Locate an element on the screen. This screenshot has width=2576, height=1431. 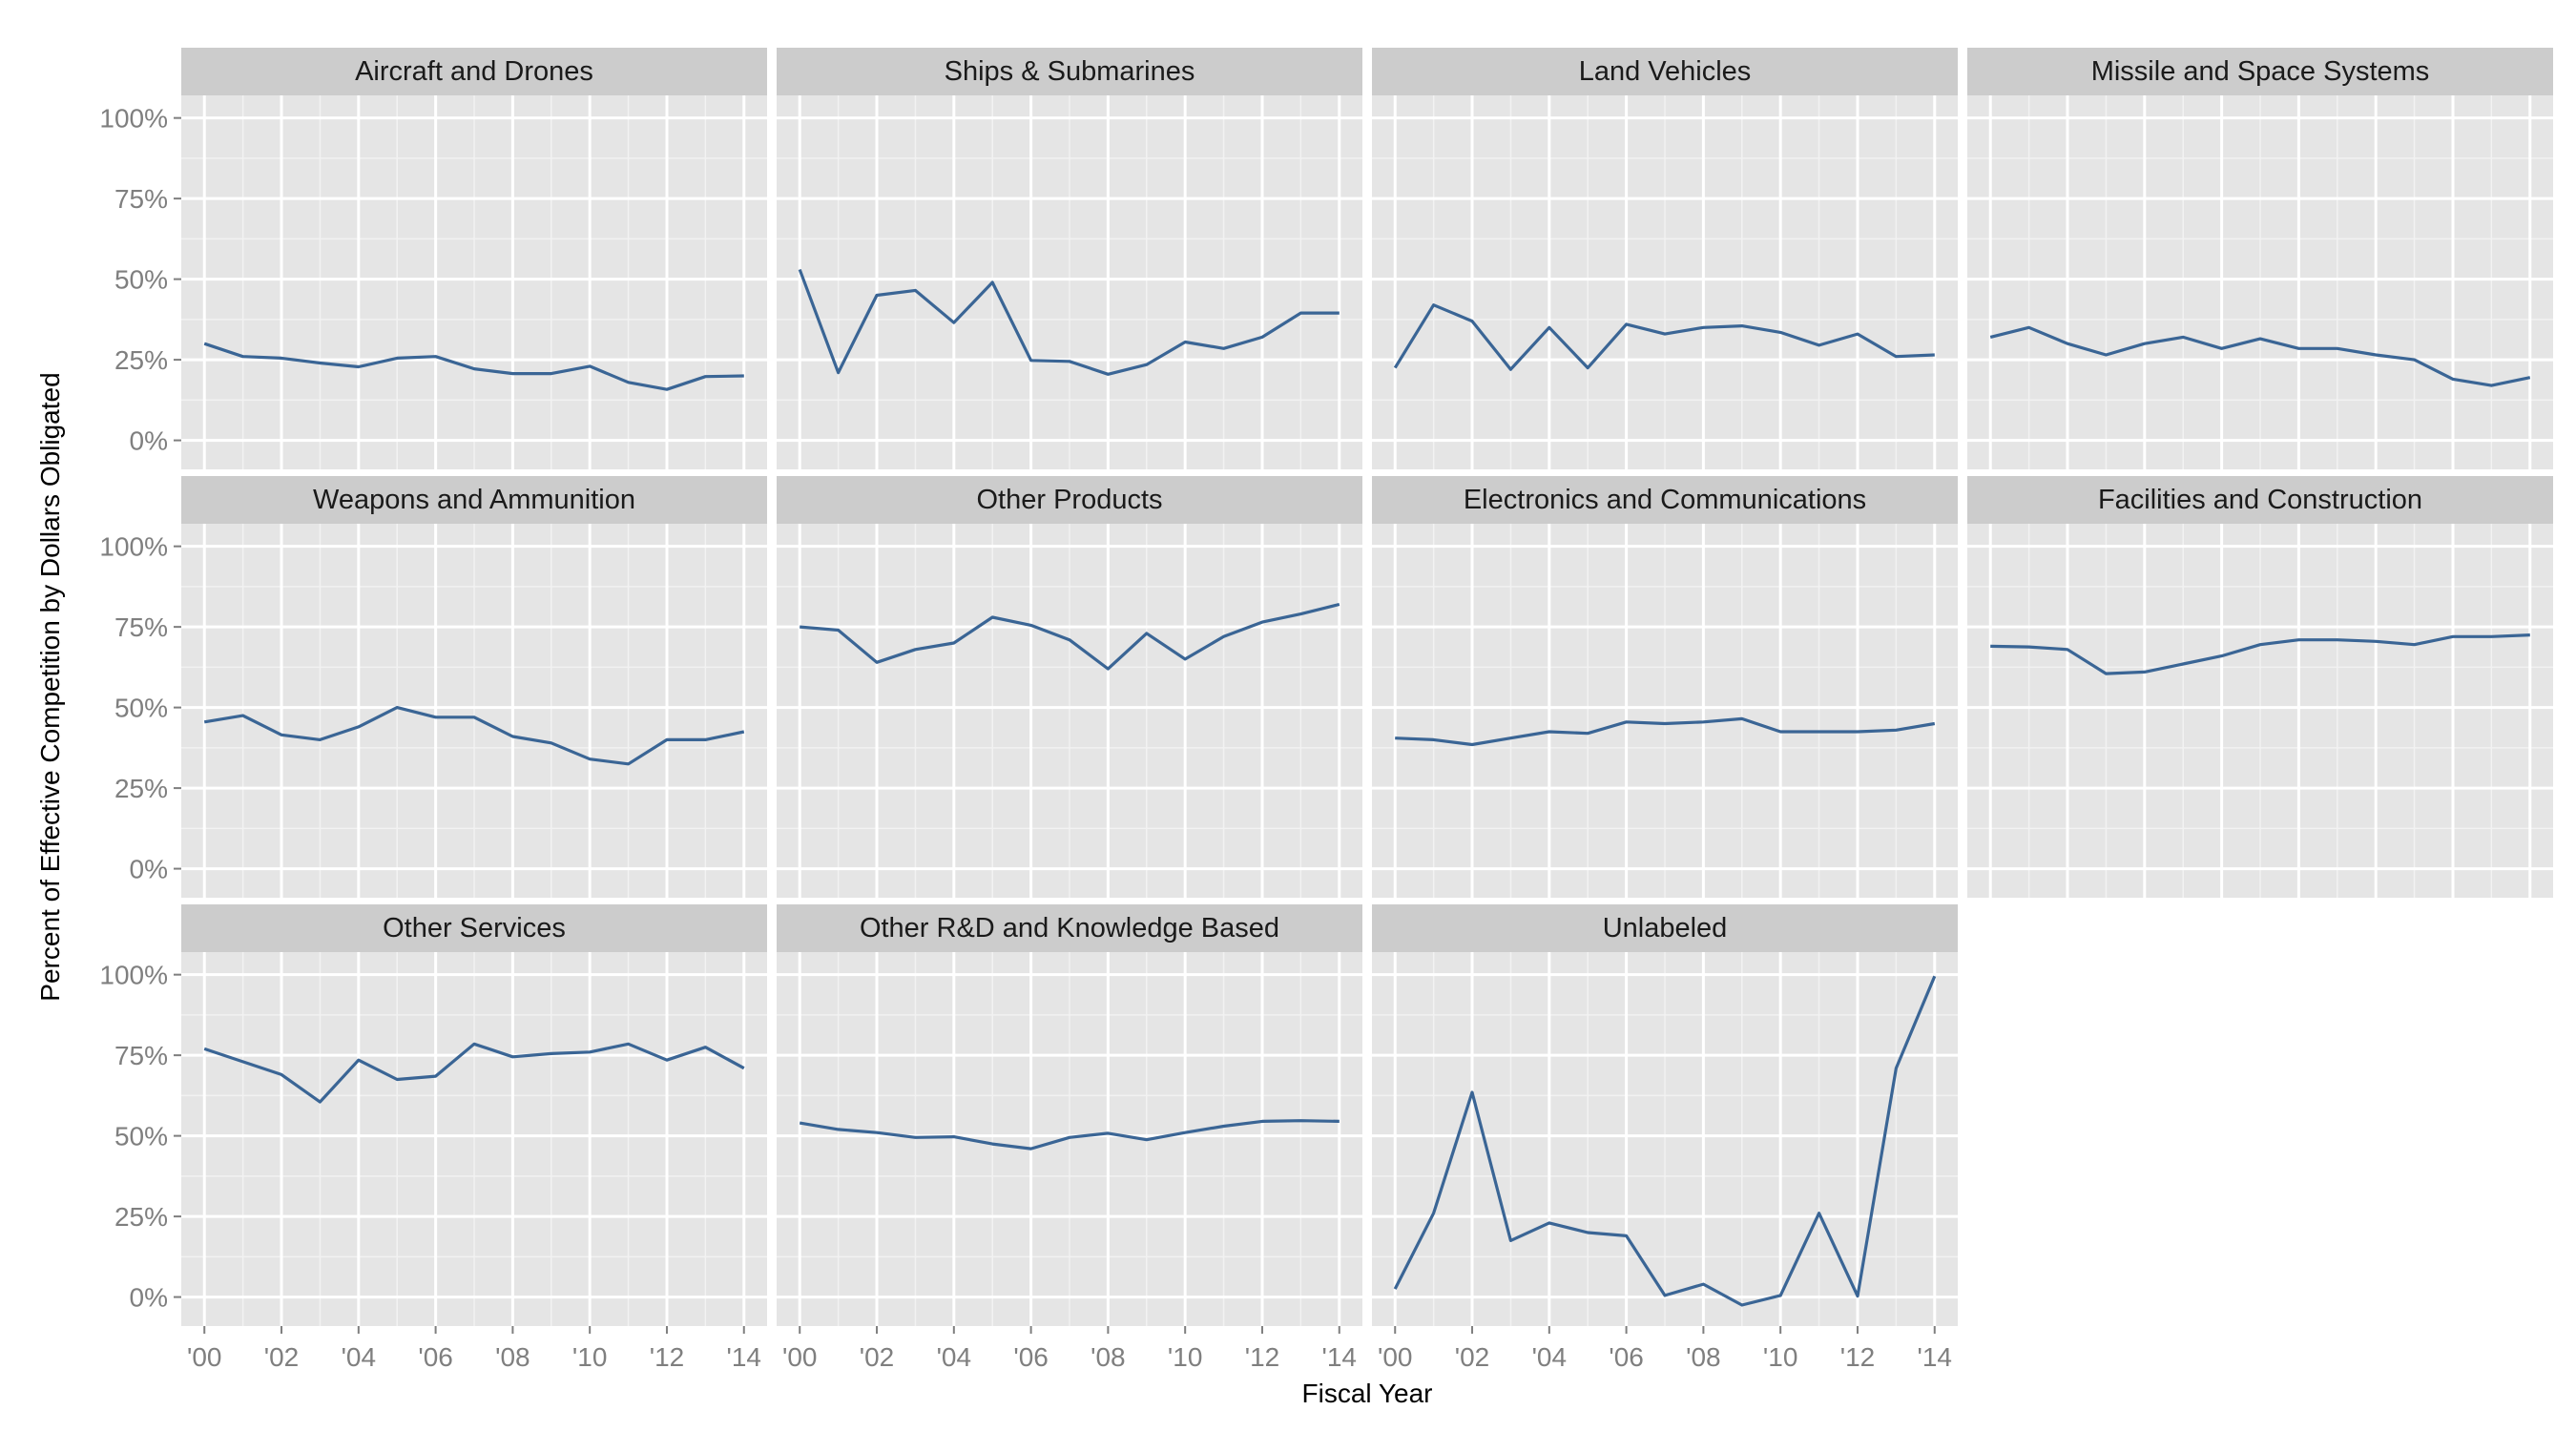
facet-title: Unlabeled is located at coordinates (1665, 928).